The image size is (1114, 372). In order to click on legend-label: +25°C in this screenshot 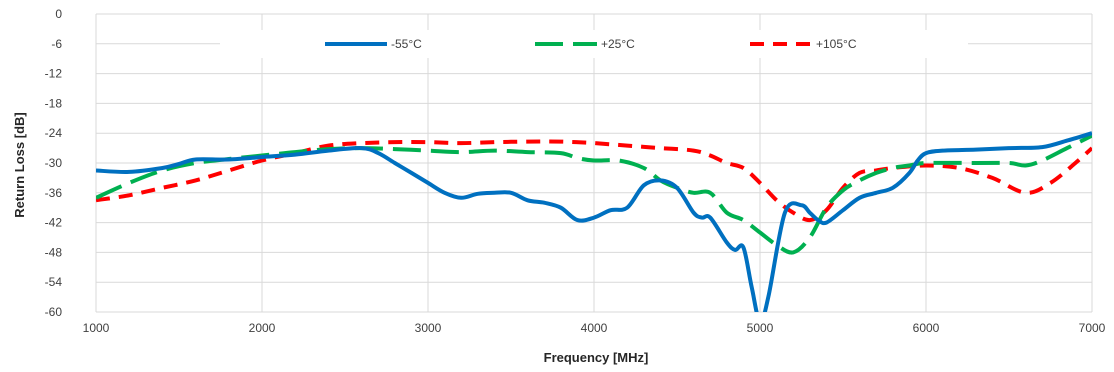, I will do `click(618, 44)`.